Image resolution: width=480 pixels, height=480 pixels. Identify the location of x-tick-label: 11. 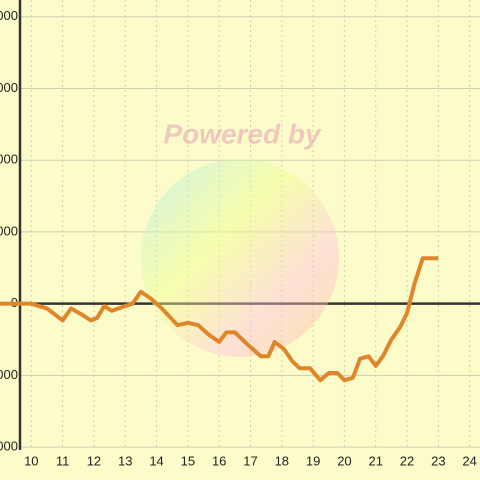
(63, 460).